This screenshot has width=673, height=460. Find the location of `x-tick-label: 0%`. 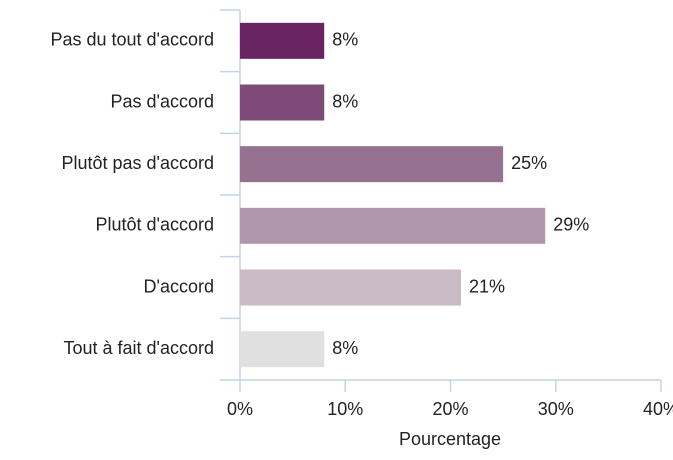

x-tick-label: 0% is located at coordinates (240, 409).